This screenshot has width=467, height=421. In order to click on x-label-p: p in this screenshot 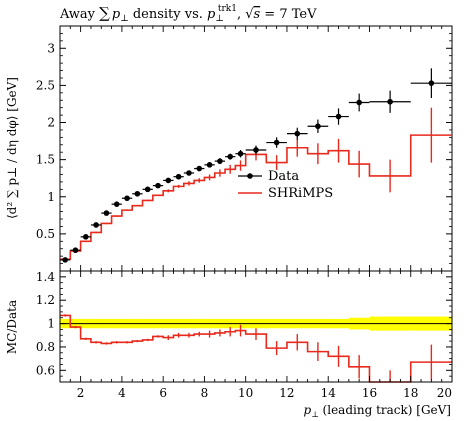, I will do `click(308, 410)`.